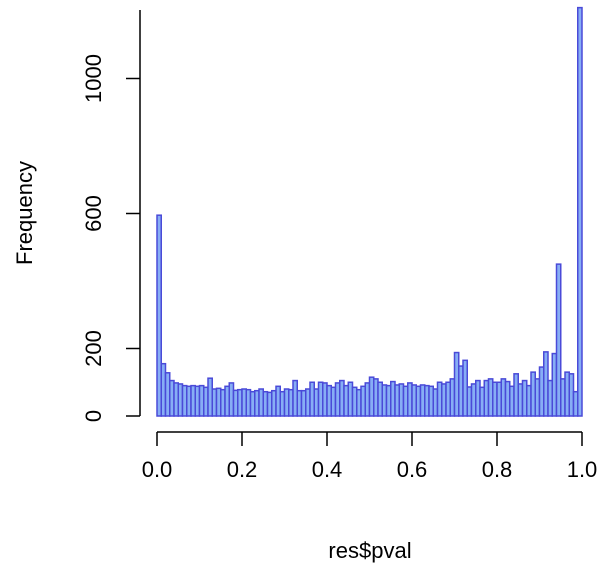 The width and height of the screenshot is (605, 567). What do you see at coordinates (582, 469) in the screenshot?
I see `x-tick-label: 1.0` at bounding box center [582, 469].